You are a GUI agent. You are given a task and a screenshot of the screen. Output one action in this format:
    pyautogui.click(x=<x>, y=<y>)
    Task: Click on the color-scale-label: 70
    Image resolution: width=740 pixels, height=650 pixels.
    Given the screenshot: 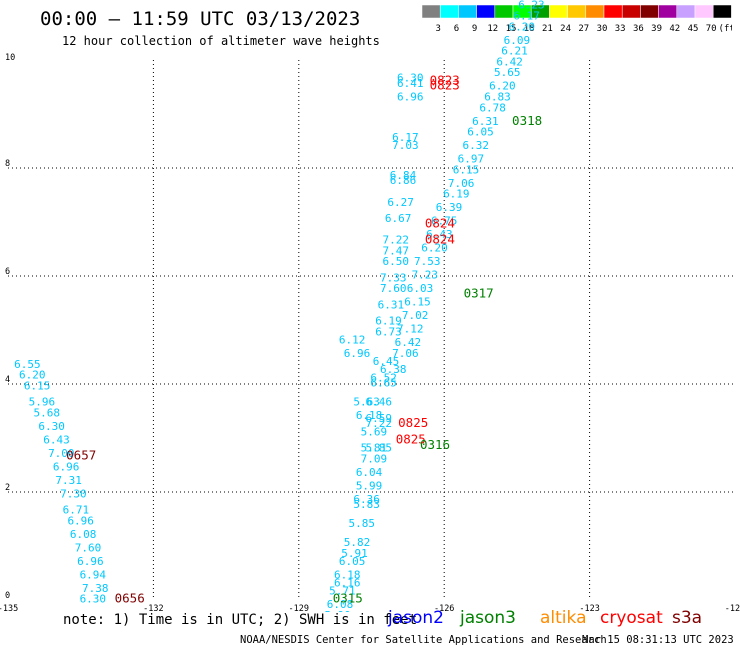 What is the action you would take?
    pyautogui.click(x=711, y=29)
    